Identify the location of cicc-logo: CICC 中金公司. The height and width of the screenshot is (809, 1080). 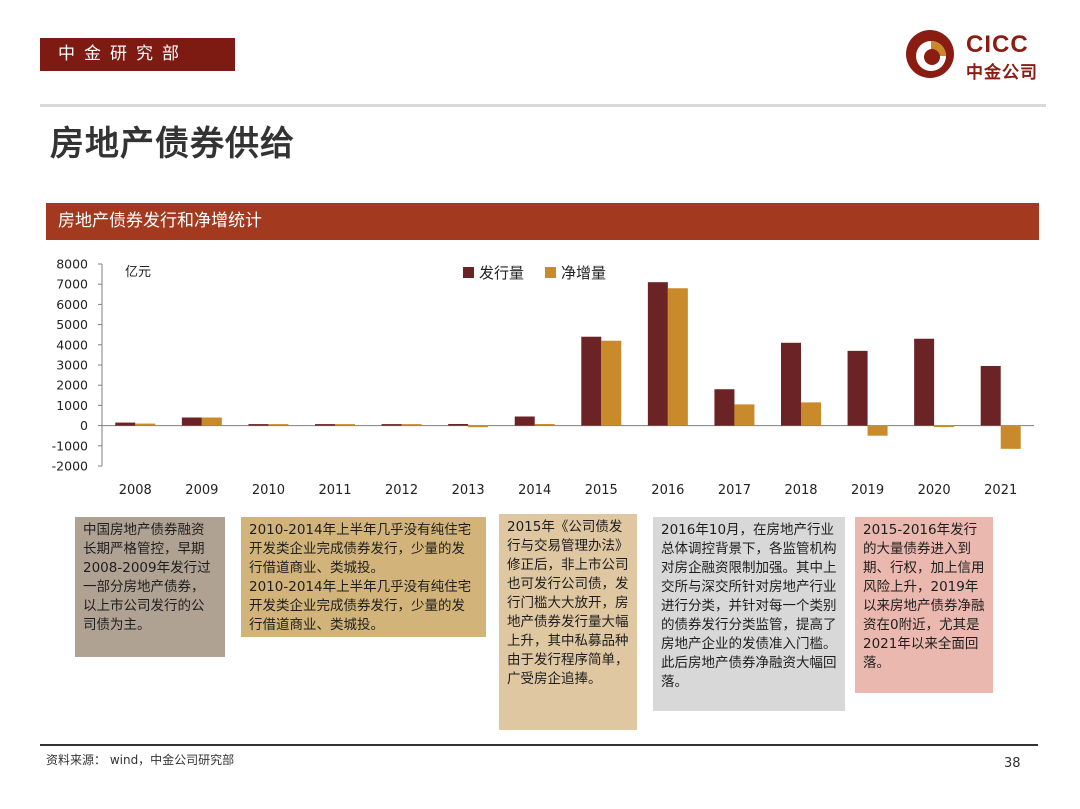
(979, 56).